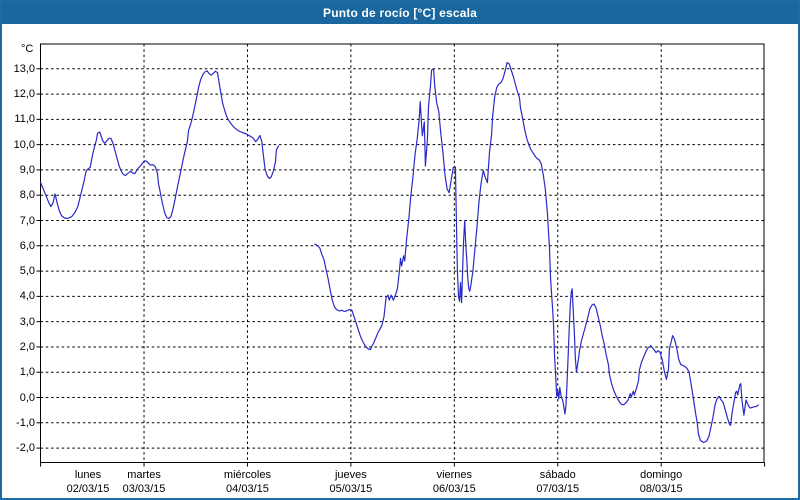 The image size is (800, 500). I want to click on y-tick-label: 11,0, so click(24, 119).